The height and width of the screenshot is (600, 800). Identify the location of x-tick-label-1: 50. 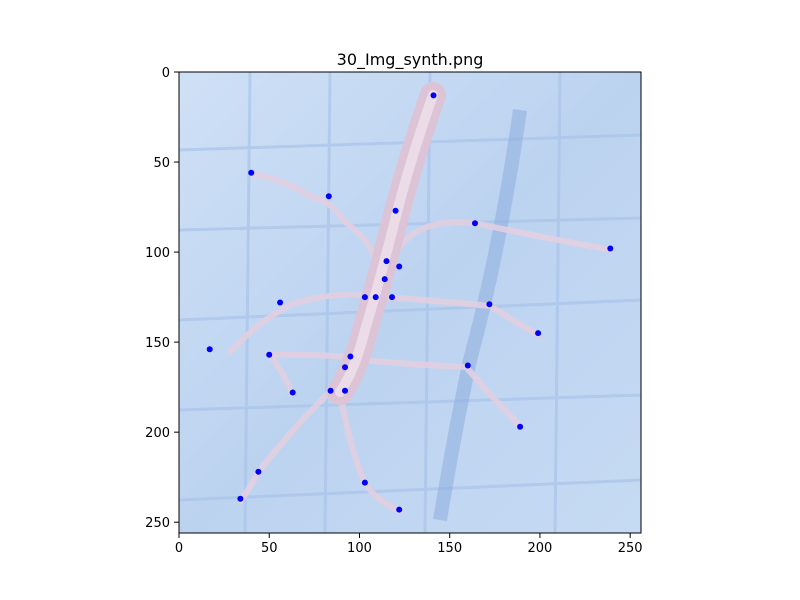
(269, 548).